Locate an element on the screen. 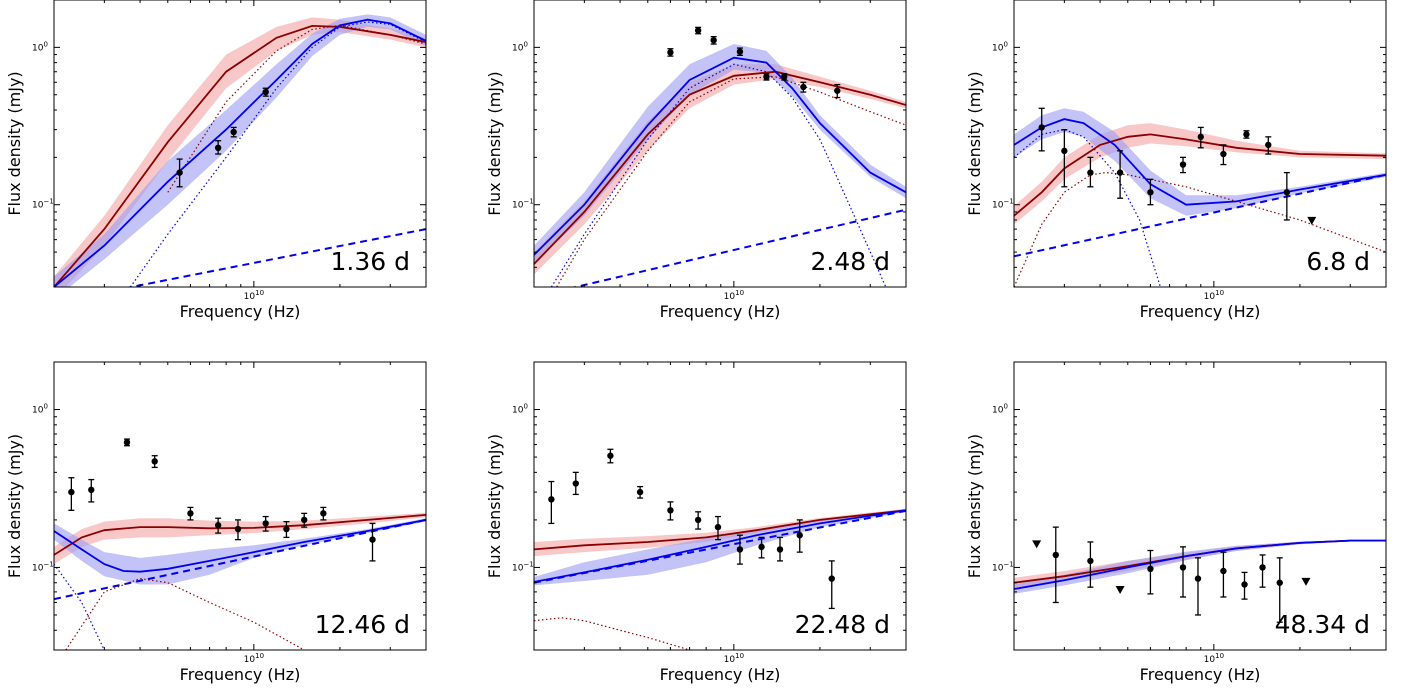  epoch-label: 6.8 d is located at coordinates (1338, 261).